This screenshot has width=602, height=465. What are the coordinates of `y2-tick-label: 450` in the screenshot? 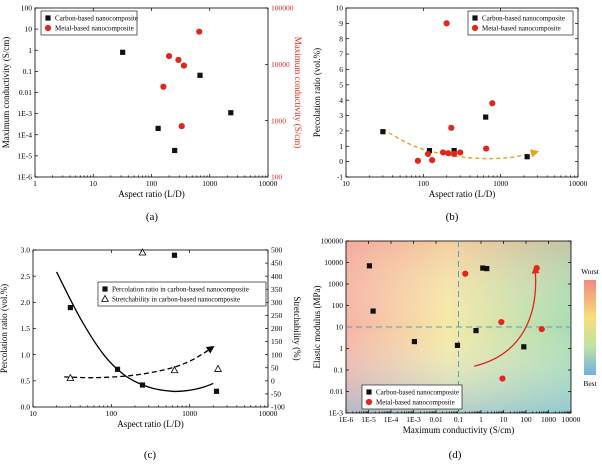 It's located at (277, 263).